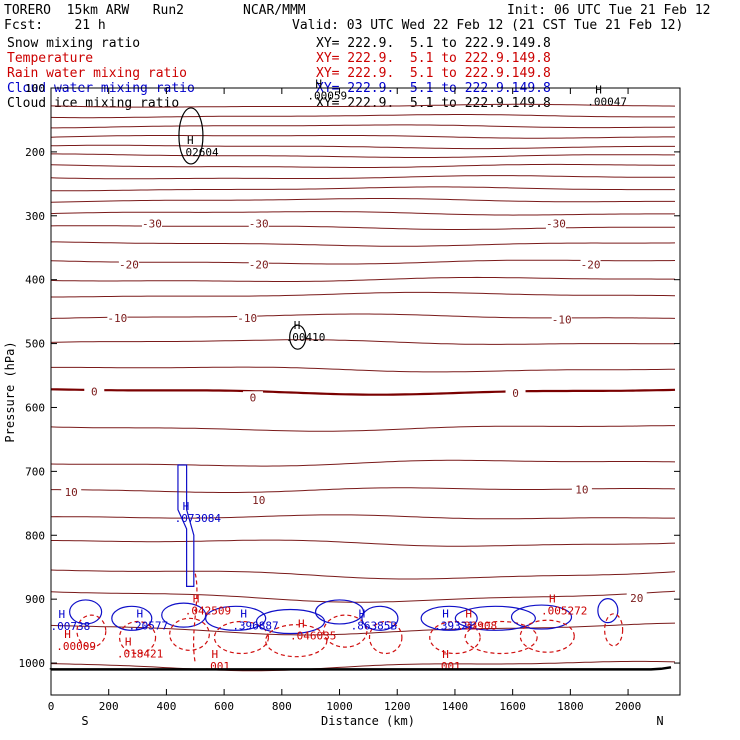 The width and height of the screenshot is (740, 740). What do you see at coordinates (455, 706) in the screenshot?
I see `x-tick-label: 1400` at bounding box center [455, 706].